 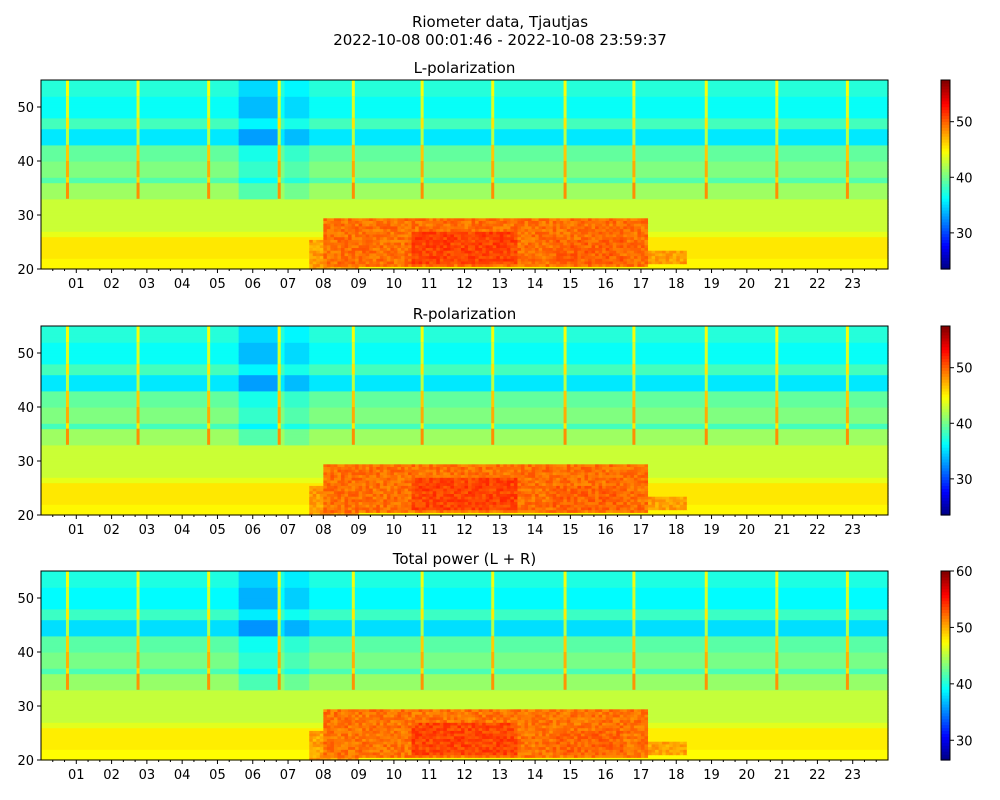 I want to click on x-tick-label: 03, so click(x=147, y=530).